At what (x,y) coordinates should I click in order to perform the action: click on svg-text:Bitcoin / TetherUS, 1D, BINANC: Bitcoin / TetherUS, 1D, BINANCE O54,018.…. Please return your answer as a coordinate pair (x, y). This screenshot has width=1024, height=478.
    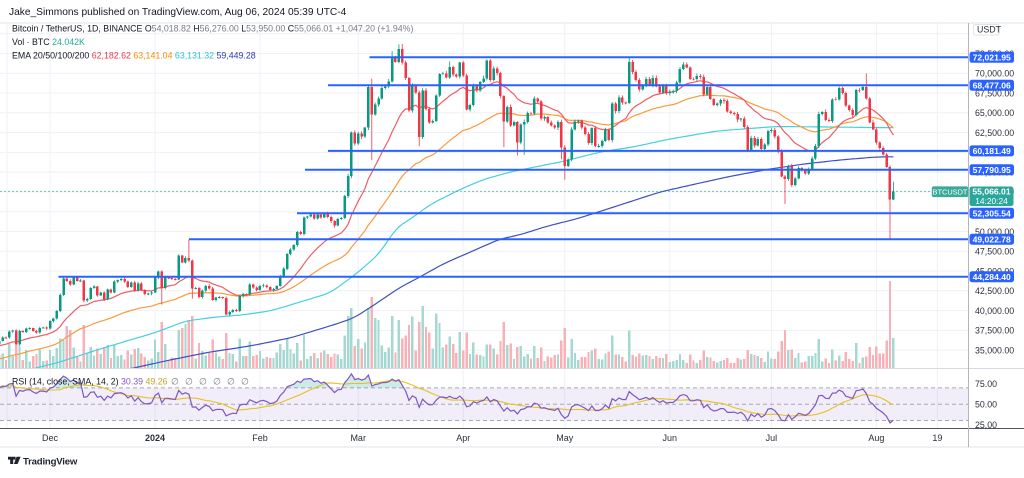
    Looking at the image, I should click on (213, 29).